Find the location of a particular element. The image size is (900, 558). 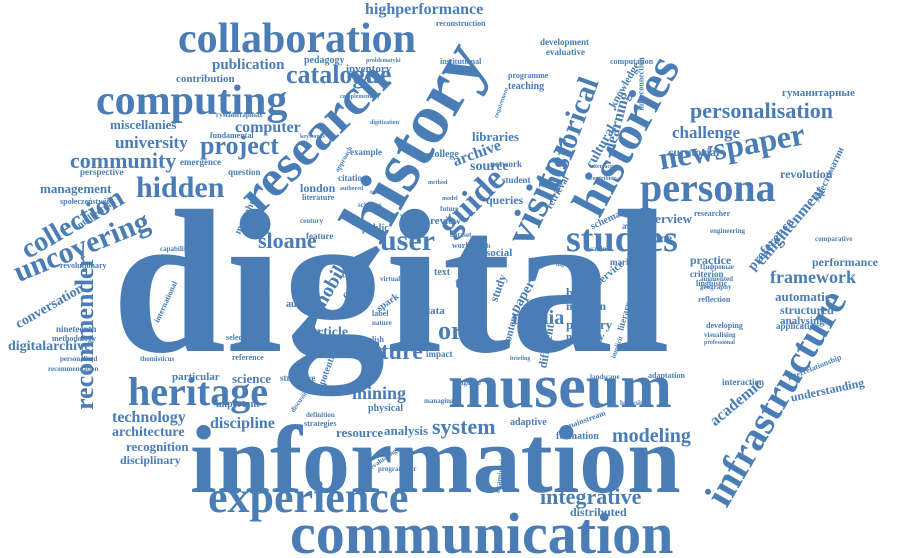

word-problematyki: problematyki is located at coordinates (383, 61).